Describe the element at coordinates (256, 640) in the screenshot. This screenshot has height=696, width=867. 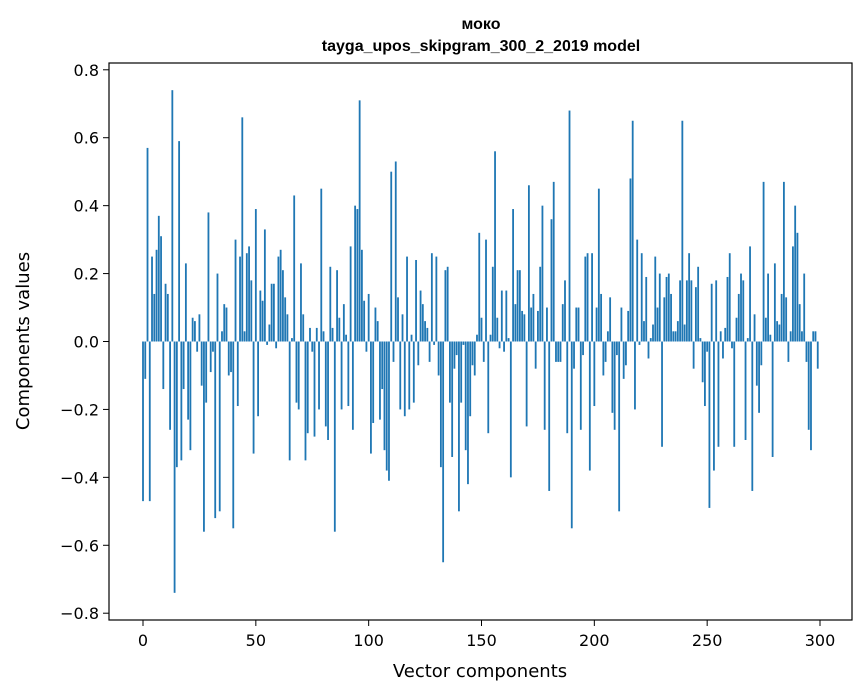
I see `x-tick-label: 50` at that location.